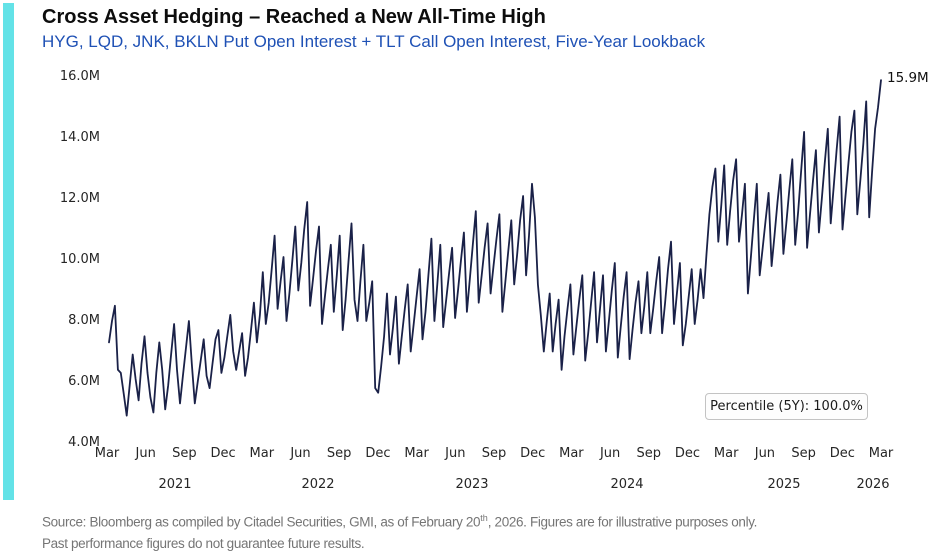 This screenshot has height=554, width=943. What do you see at coordinates (79, 259) in the screenshot?
I see `y-tick-label: 10.0M` at bounding box center [79, 259].